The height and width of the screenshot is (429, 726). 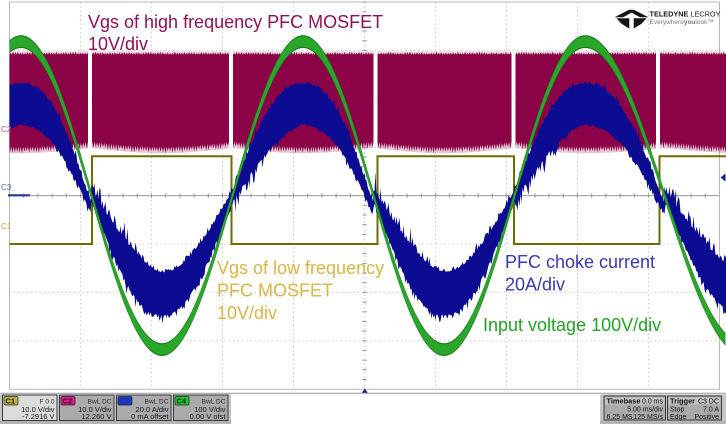 What do you see at coordinates (708, 401) in the screenshot?
I see `svg-text: C3 DC` at bounding box center [708, 401].